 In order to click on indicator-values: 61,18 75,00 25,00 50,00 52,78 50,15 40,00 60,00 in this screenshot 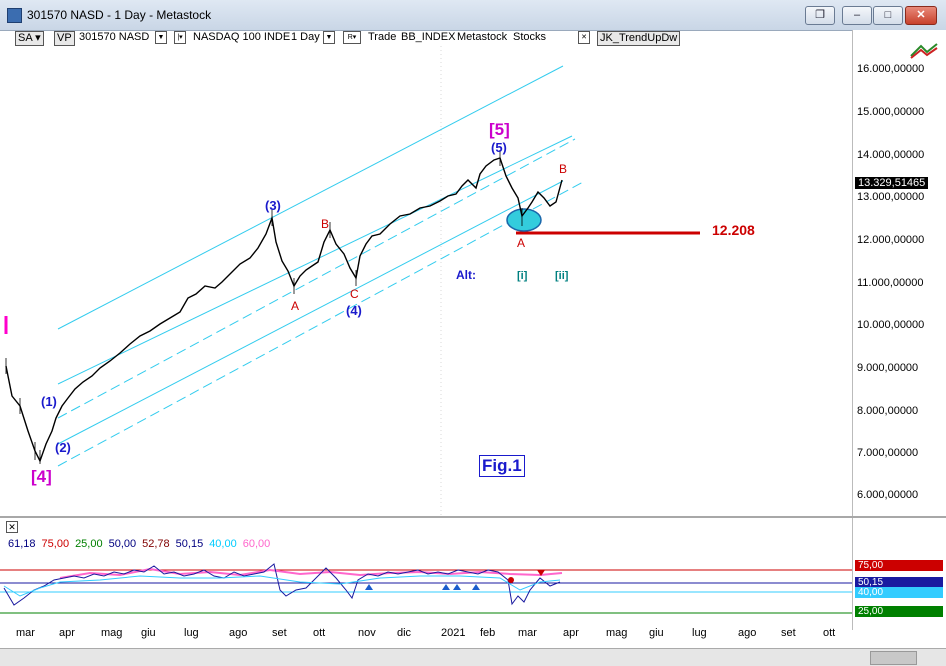, I will do `click(142, 544)`.